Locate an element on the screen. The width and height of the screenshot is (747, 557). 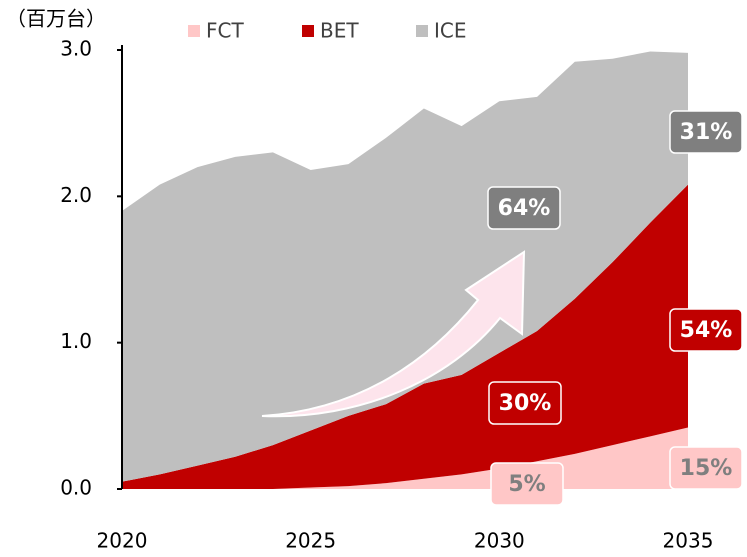
y-tick-label: 0.0 is located at coordinates (76, 488).